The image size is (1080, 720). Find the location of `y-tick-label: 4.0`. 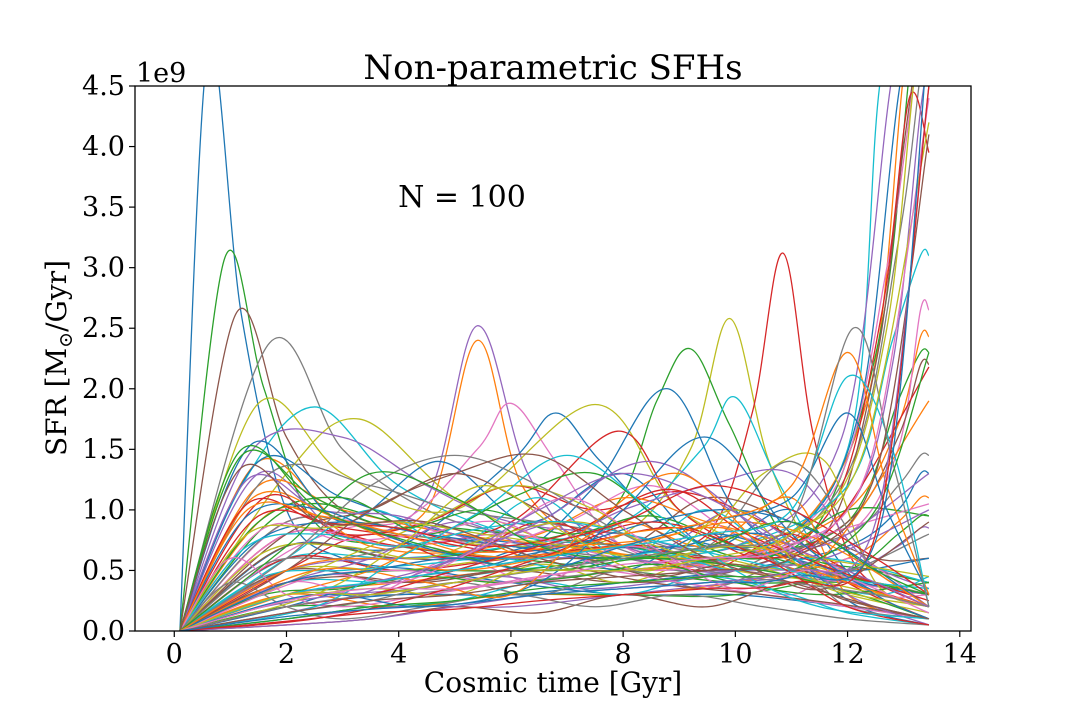

y-tick-label: 4.0 is located at coordinates (103, 147).